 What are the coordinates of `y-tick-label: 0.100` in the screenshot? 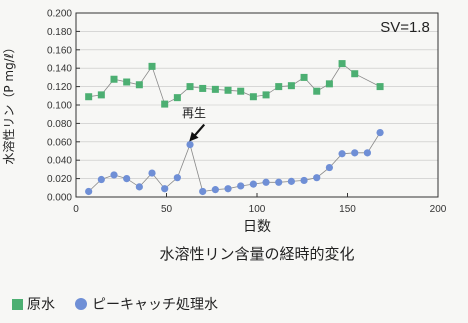 It's located at (59, 106).